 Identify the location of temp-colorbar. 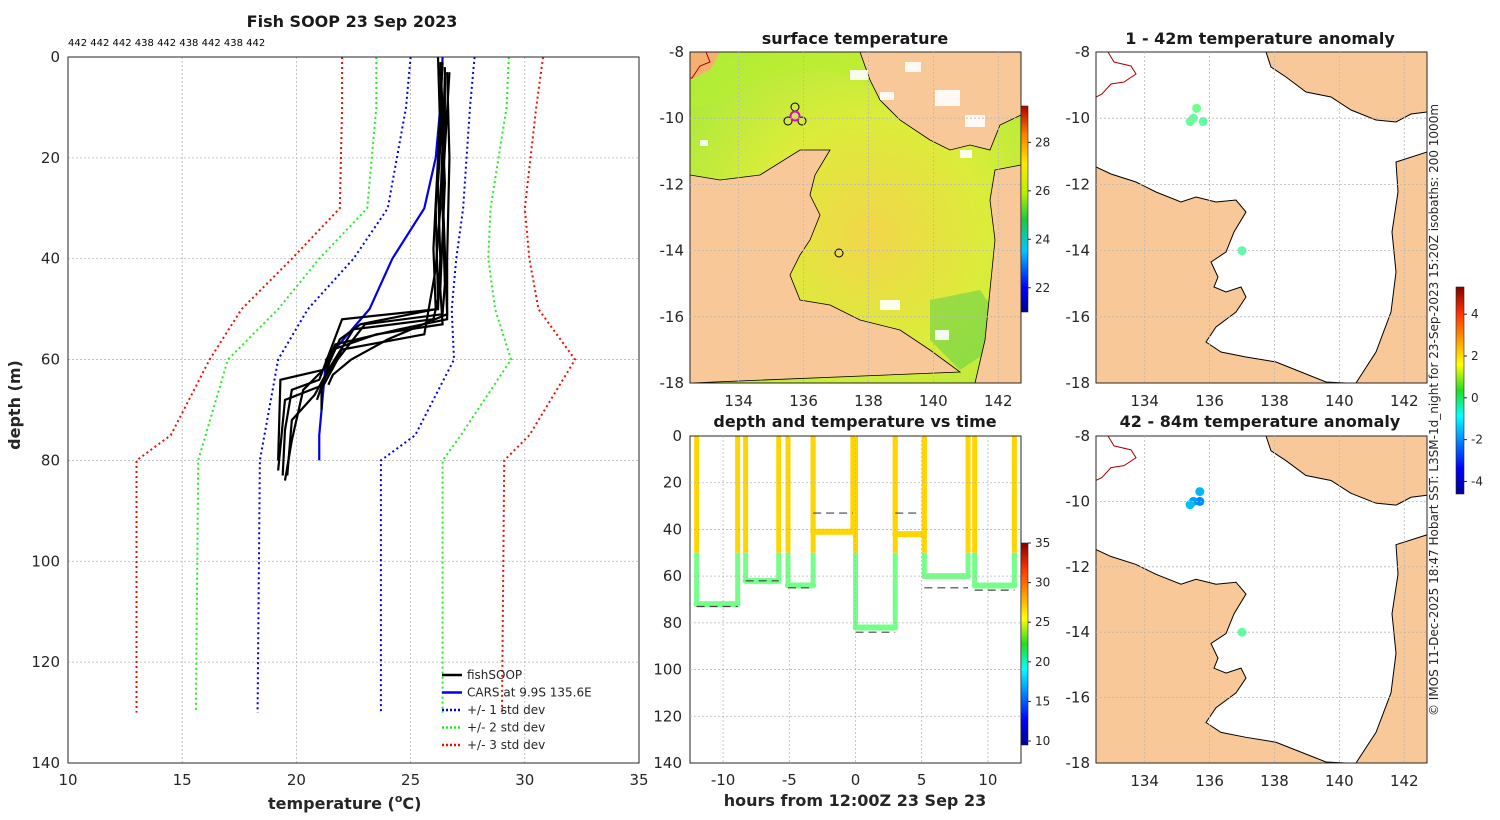
(1024, 644).